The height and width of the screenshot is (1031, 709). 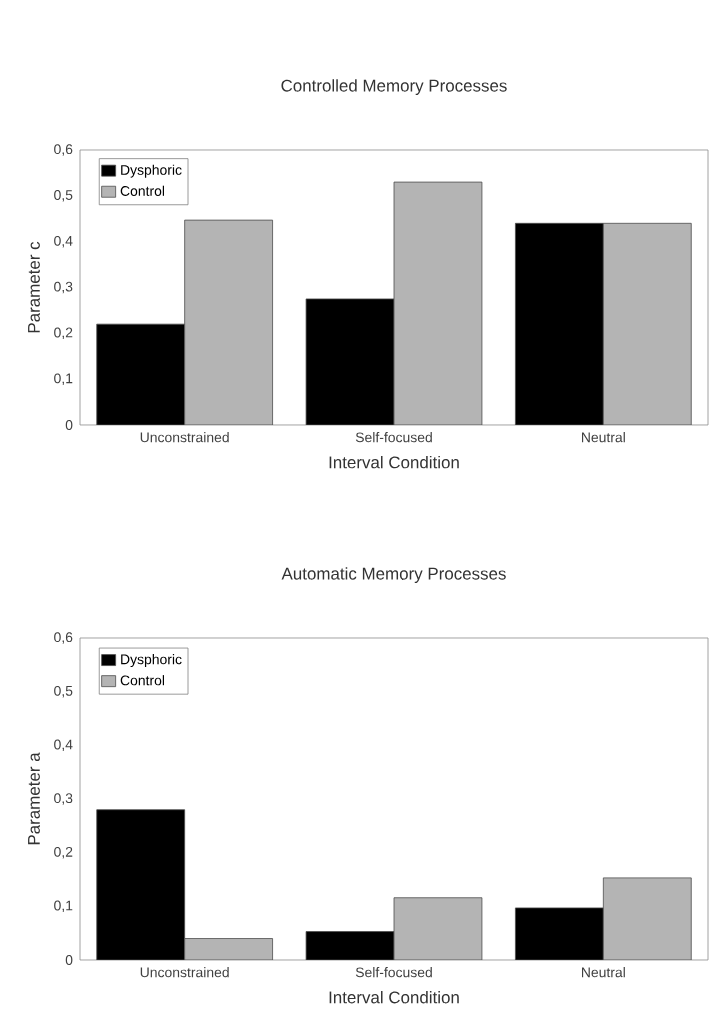 I want to click on chart-title: Automatic Memory Processes, so click(x=393, y=575).